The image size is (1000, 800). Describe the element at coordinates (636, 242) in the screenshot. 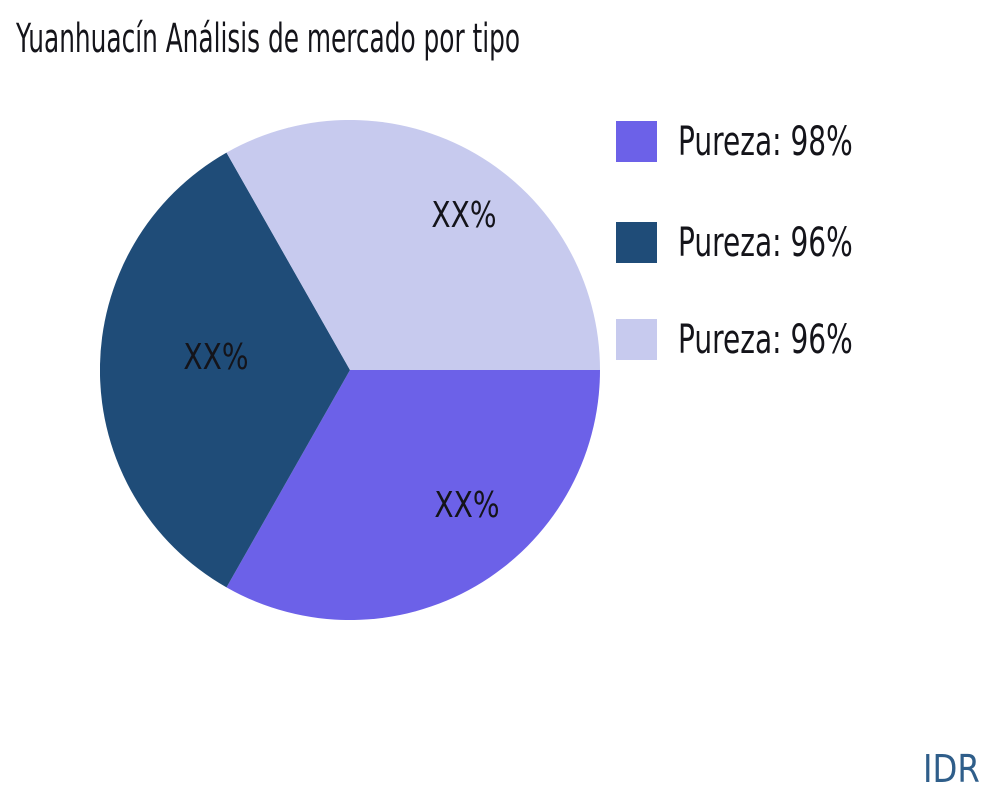

I see `legend-swatch-navy` at that location.